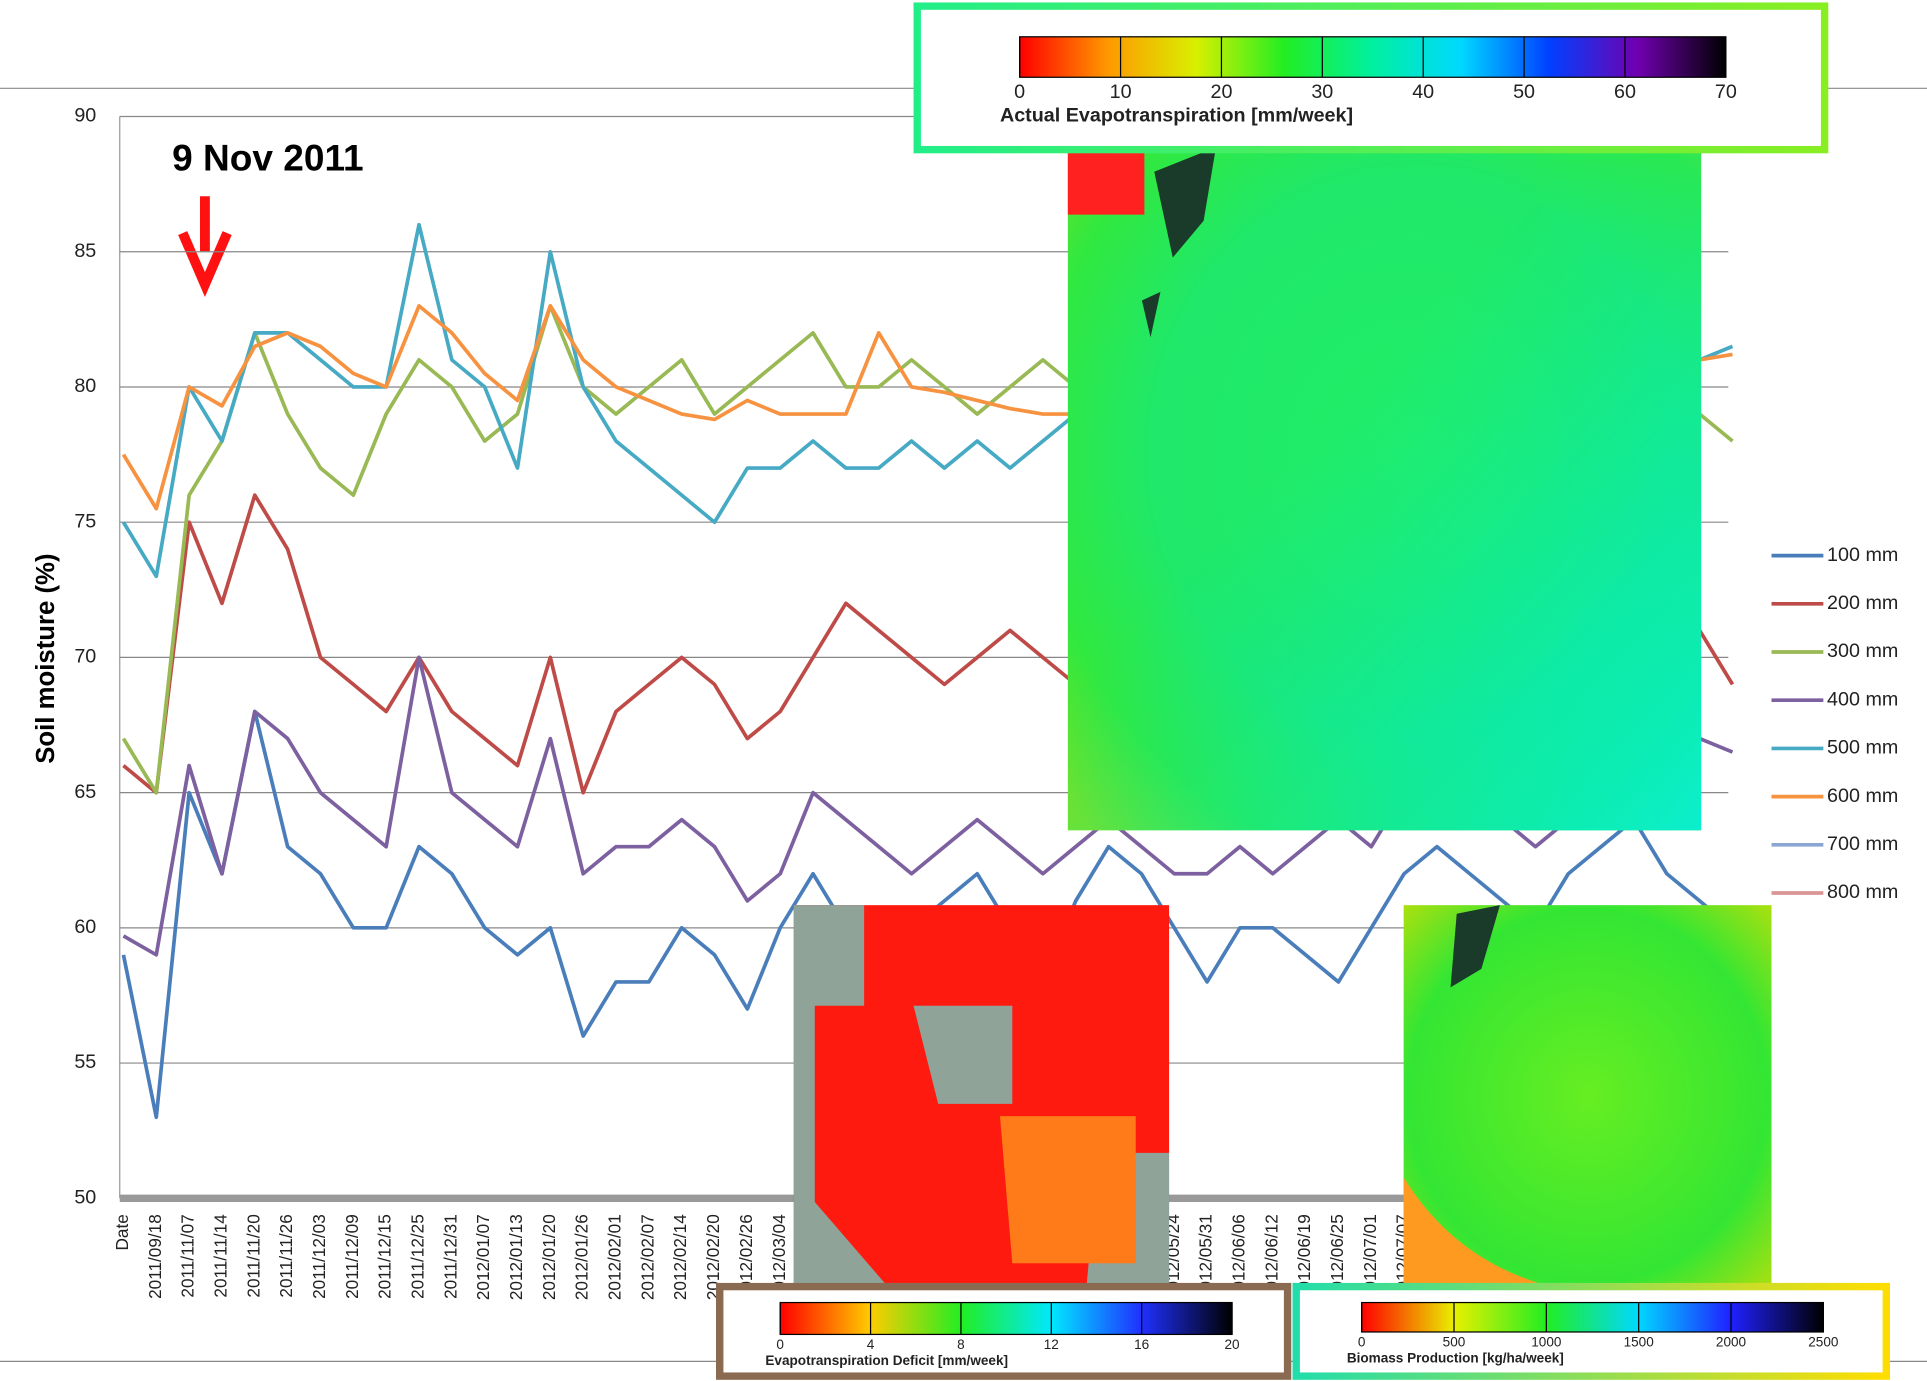 The image size is (1927, 1381). What do you see at coordinates (1238, 1257) in the screenshot?
I see `x-tick-label: 2012/06/06` at bounding box center [1238, 1257].